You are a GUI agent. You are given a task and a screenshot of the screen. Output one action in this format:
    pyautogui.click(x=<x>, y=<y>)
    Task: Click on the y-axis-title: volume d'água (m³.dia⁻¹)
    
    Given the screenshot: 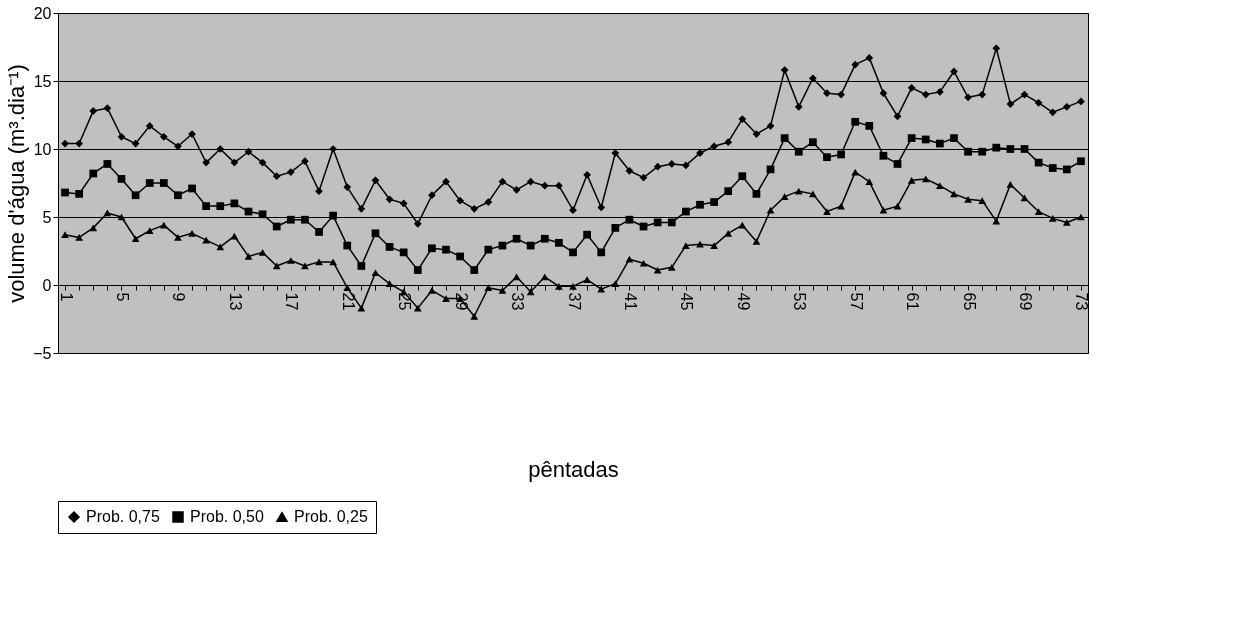 What is the action you would take?
    pyautogui.click(x=17, y=183)
    